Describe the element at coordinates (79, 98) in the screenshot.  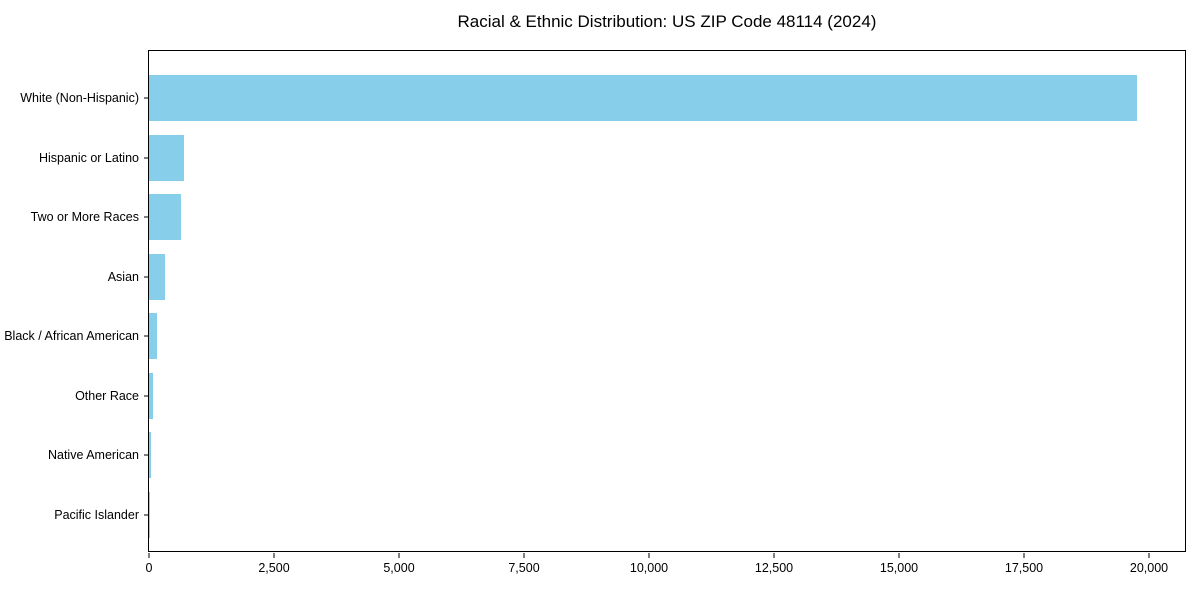
I see `category-label: White (Non-Hispanic)` at that location.